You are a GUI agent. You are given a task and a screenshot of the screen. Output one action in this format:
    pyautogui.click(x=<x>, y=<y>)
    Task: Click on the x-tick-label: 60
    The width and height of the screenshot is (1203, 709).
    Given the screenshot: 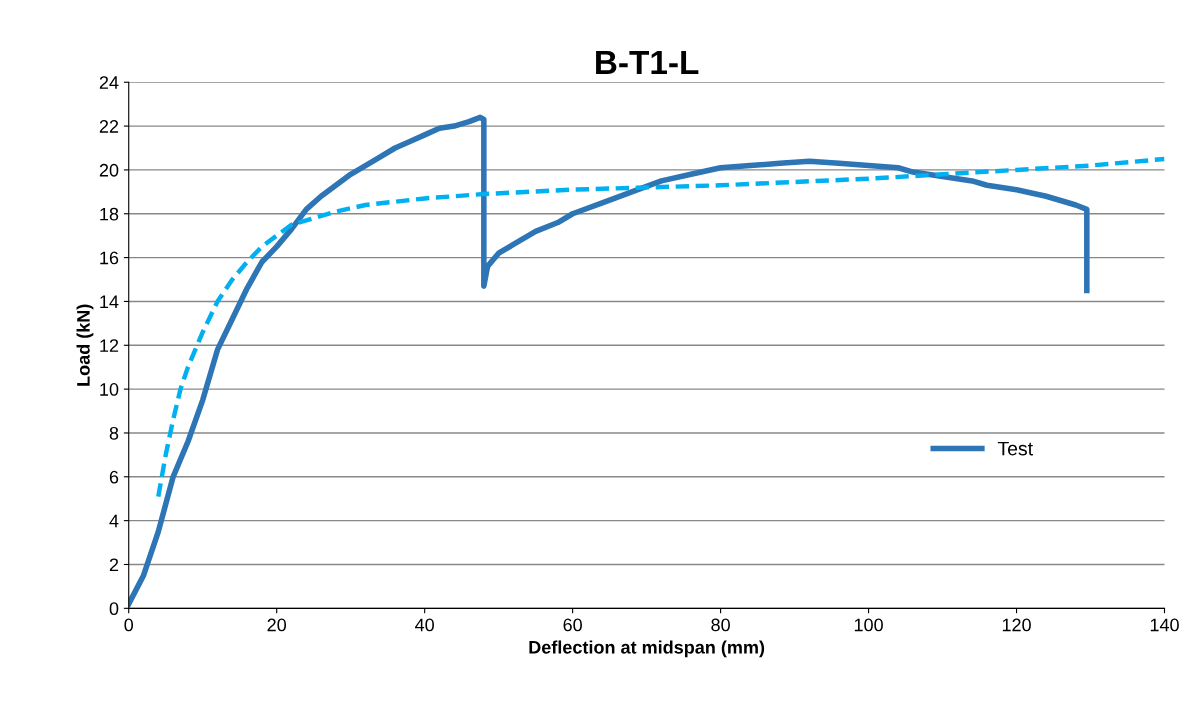 What is the action you would take?
    pyautogui.click(x=572, y=625)
    